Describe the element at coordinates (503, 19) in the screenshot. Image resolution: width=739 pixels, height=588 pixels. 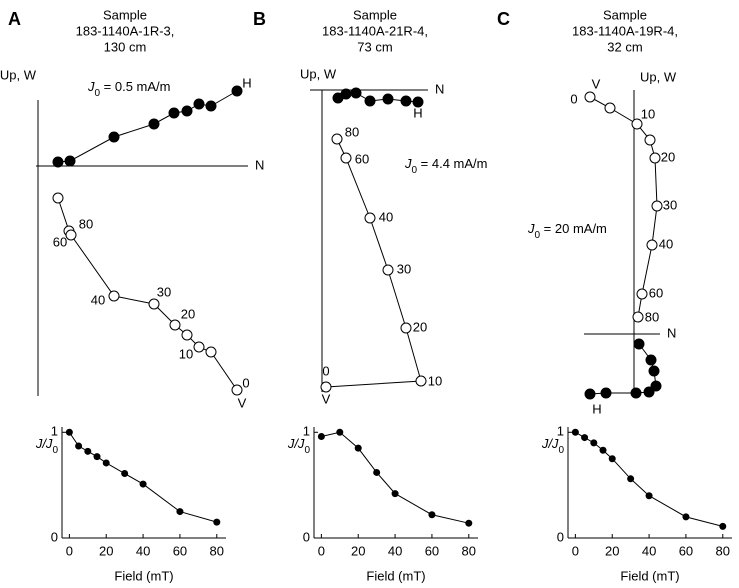
I see `panel-label: C` at that location.